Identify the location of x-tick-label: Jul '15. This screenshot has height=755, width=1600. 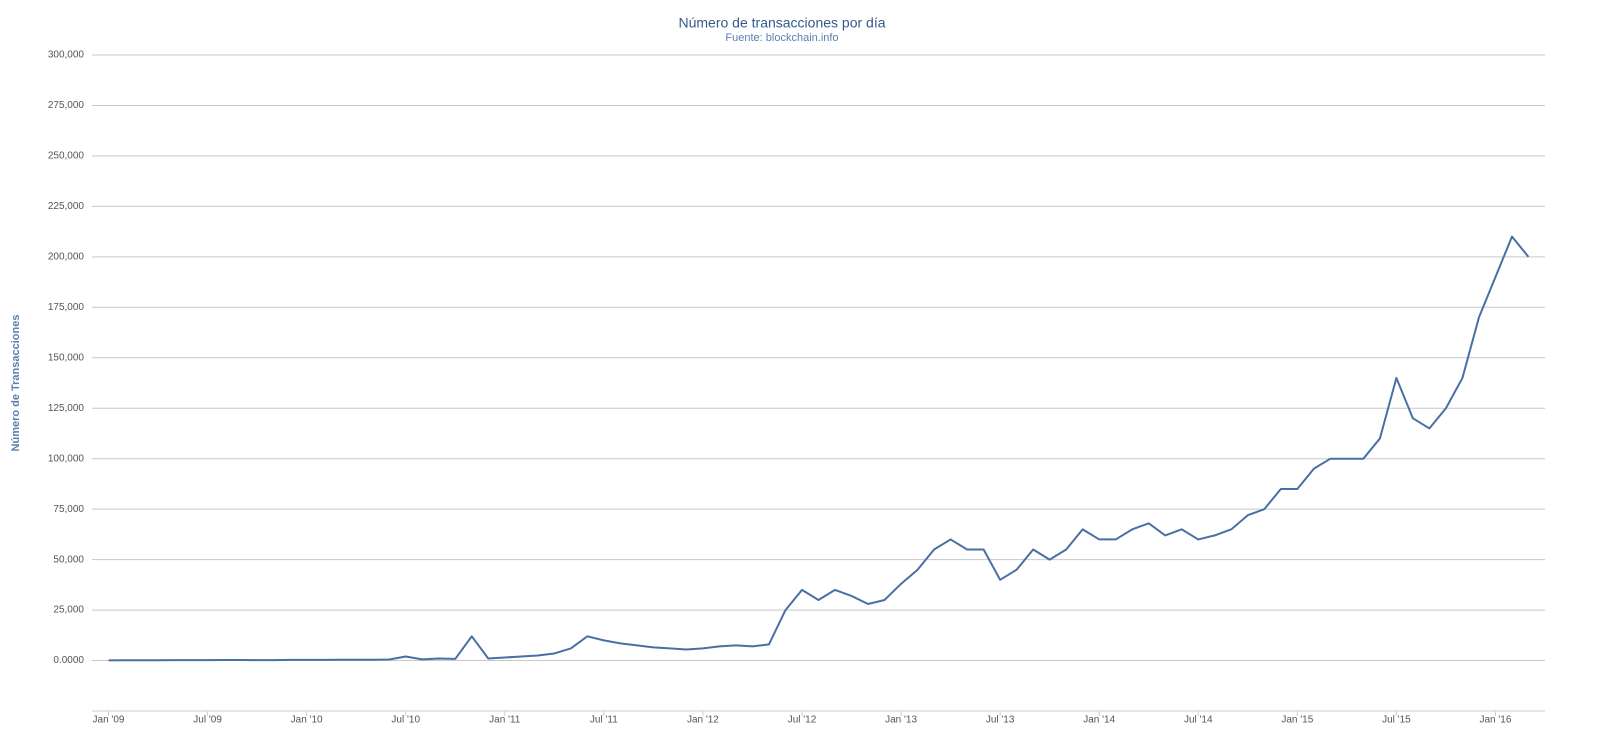
(1396, 720).